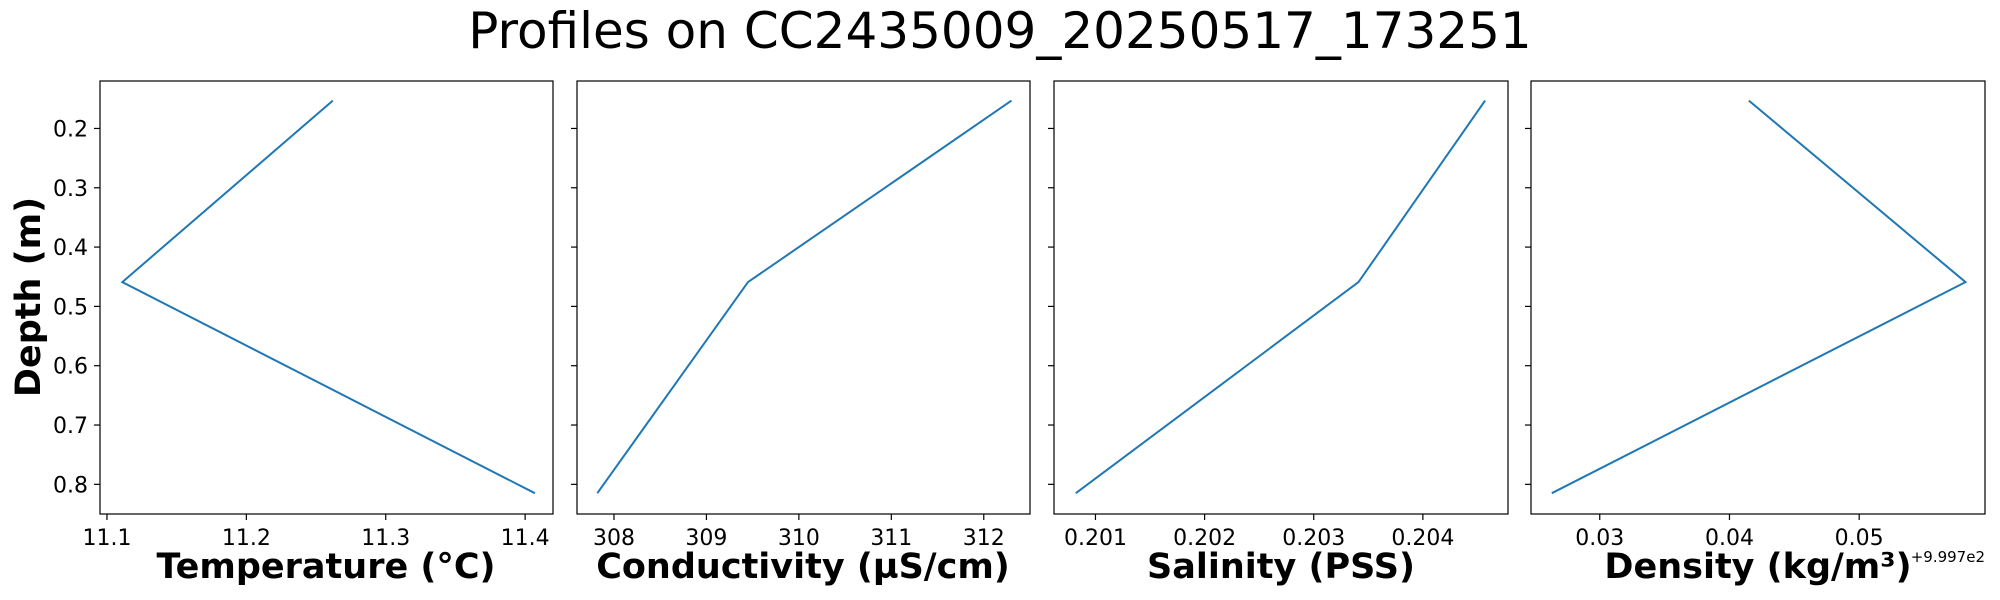  What do you see at coordinates (1422, 538) in the screenshot?
I see `x-tick-label: 0.204` at bounding box center [1422, 538].